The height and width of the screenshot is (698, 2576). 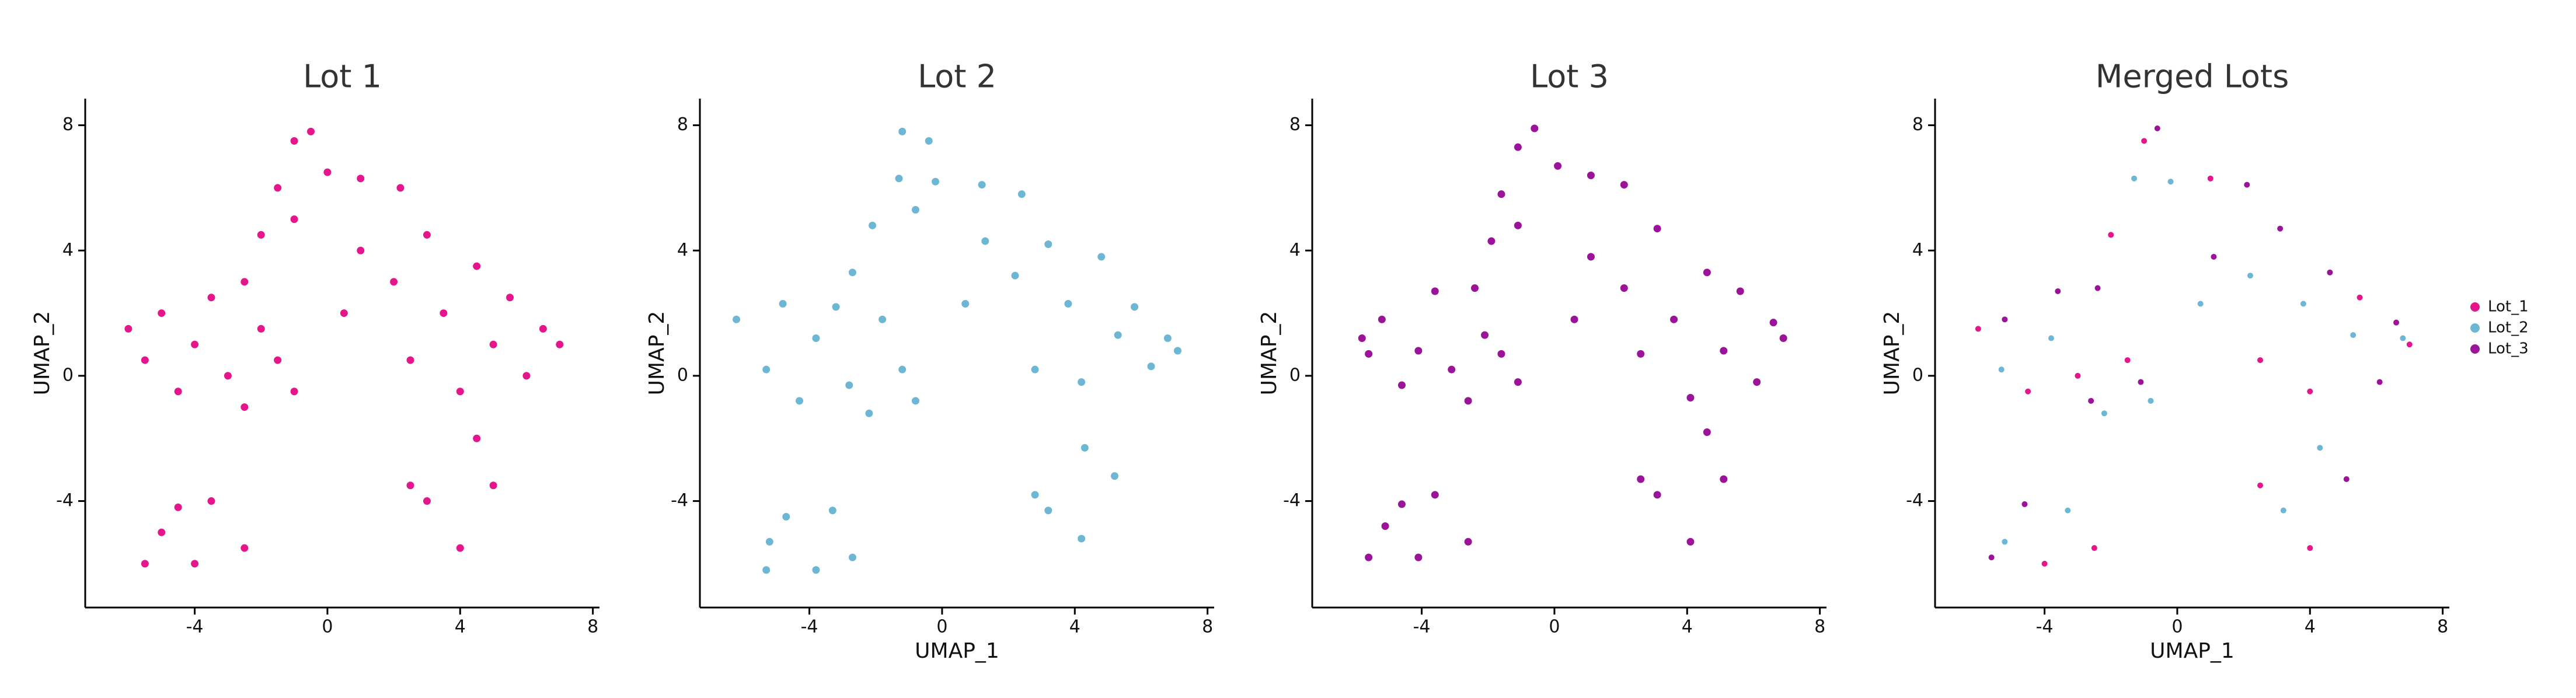 I want to click on y-tick-label: 8, so click(x=1918, y=125).